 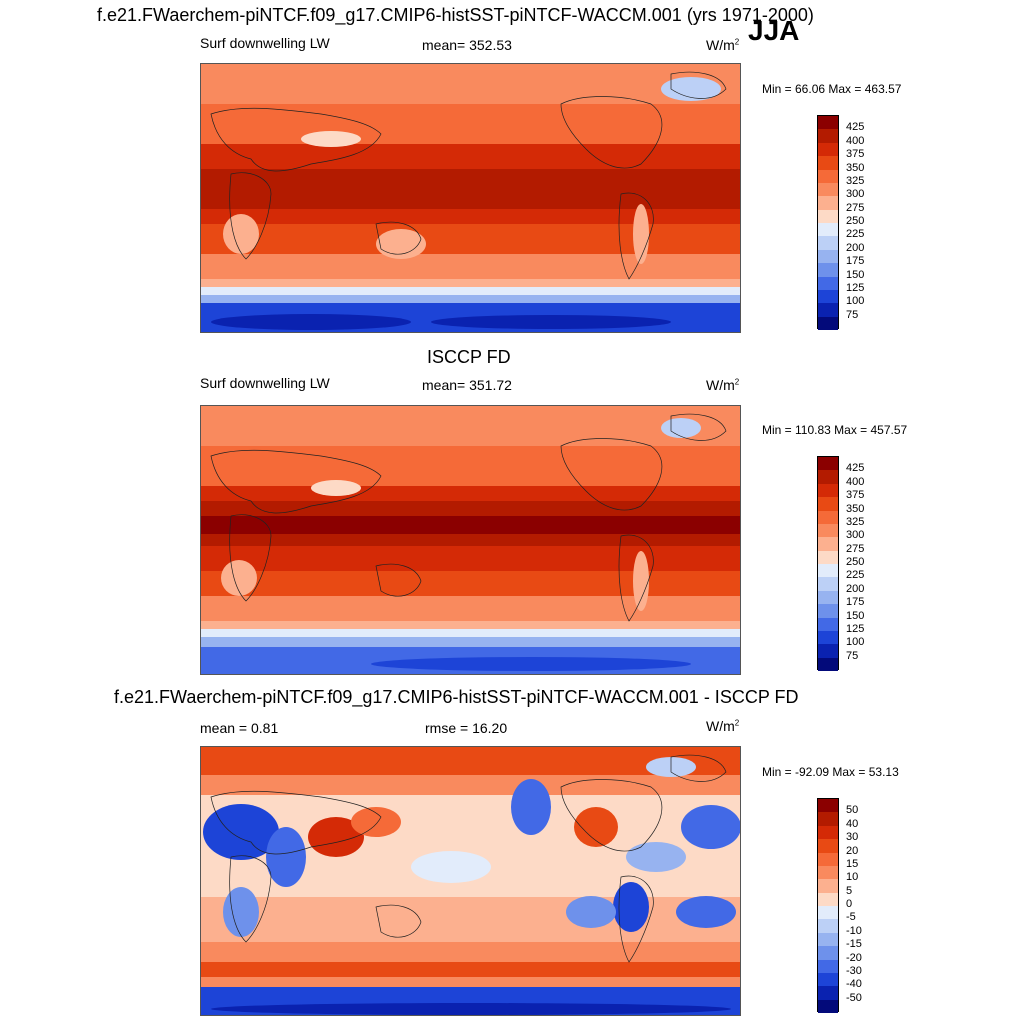 I want to click on panel2-map, so click(x=470, y=540).